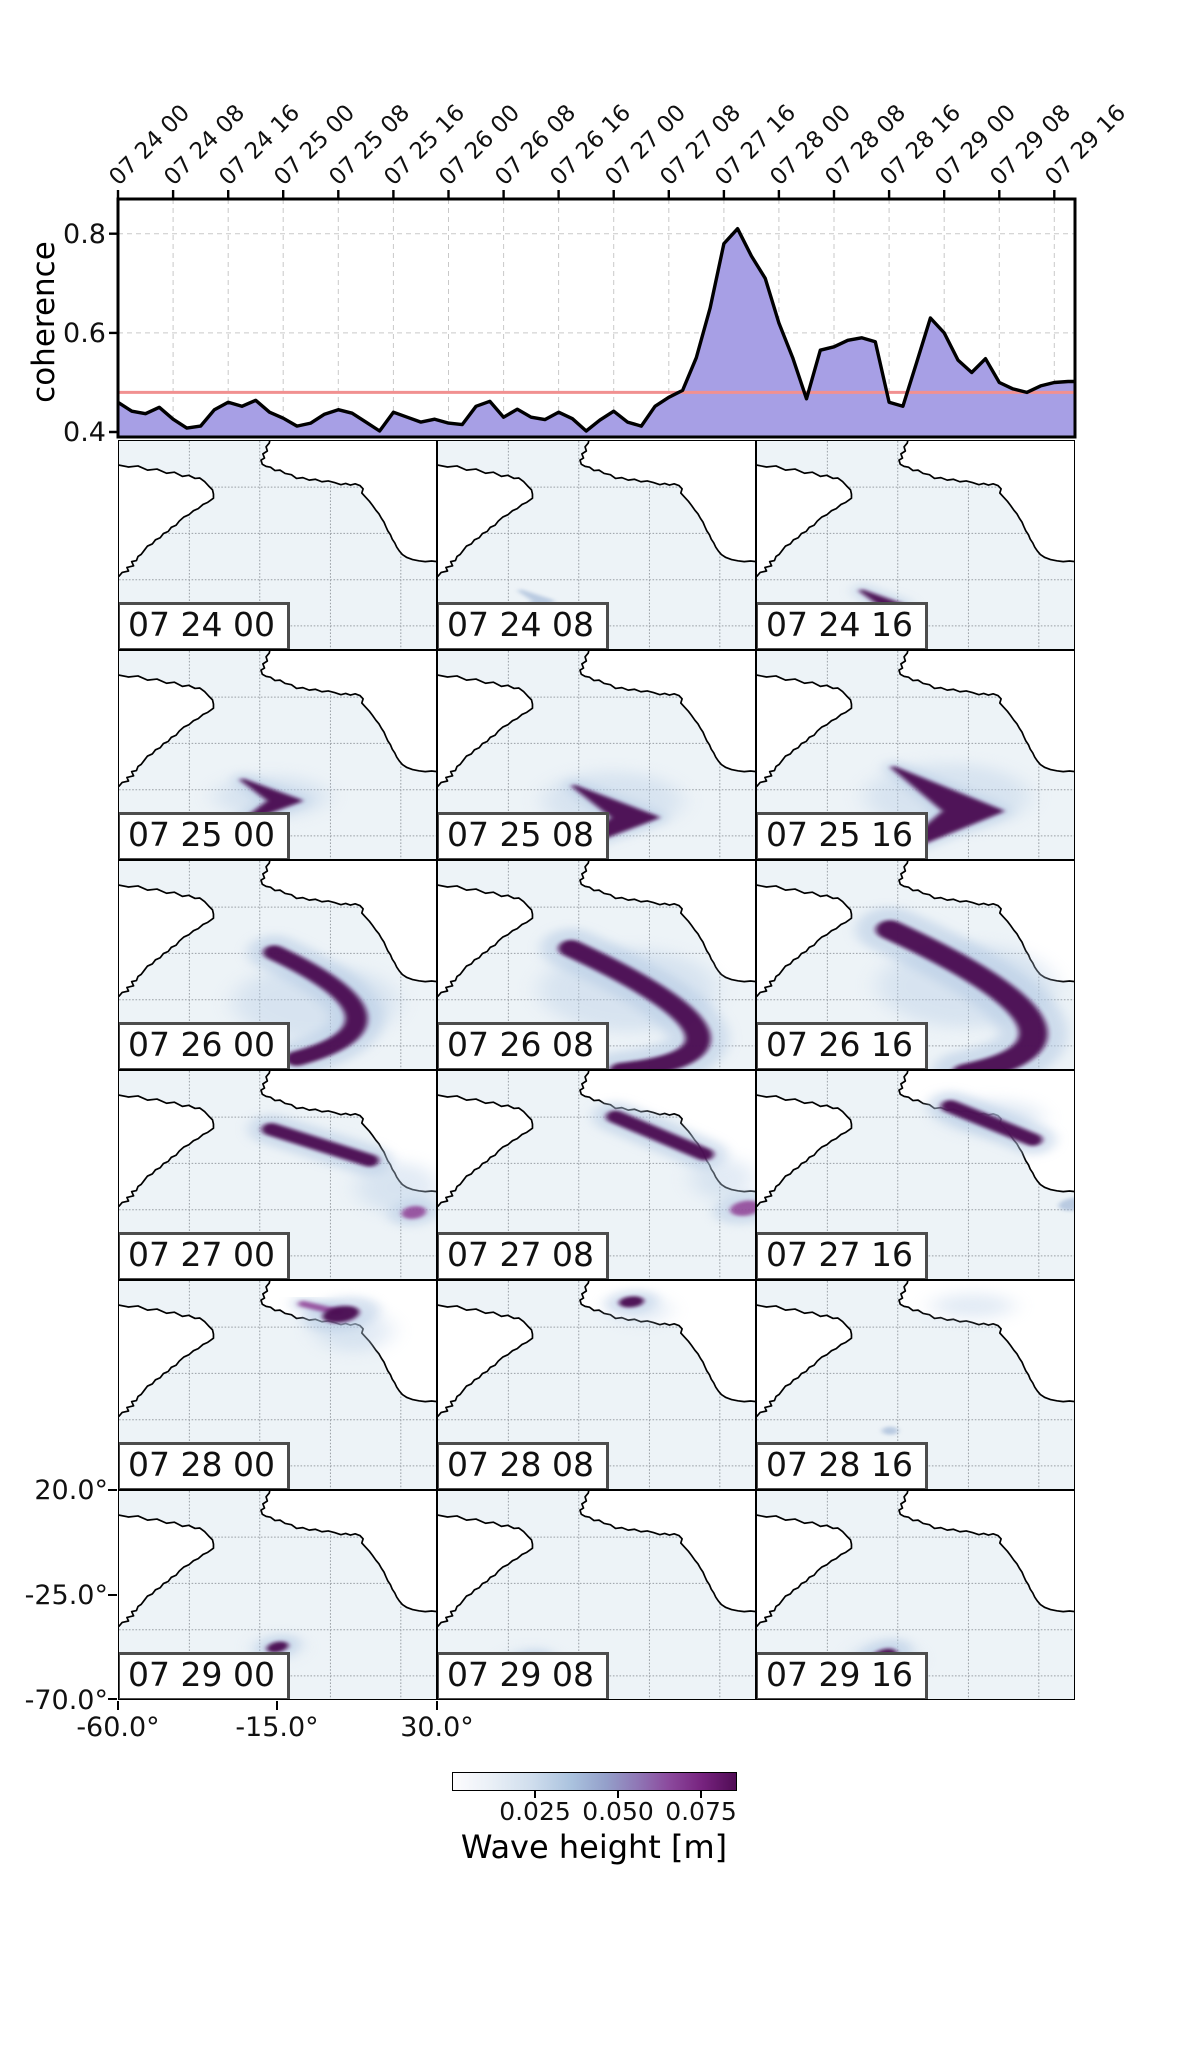 The height and width of the screenshot is (2048, 1195). I want to click on map-panel-timestamp-label: 07 28 08, so click(523, 1465).